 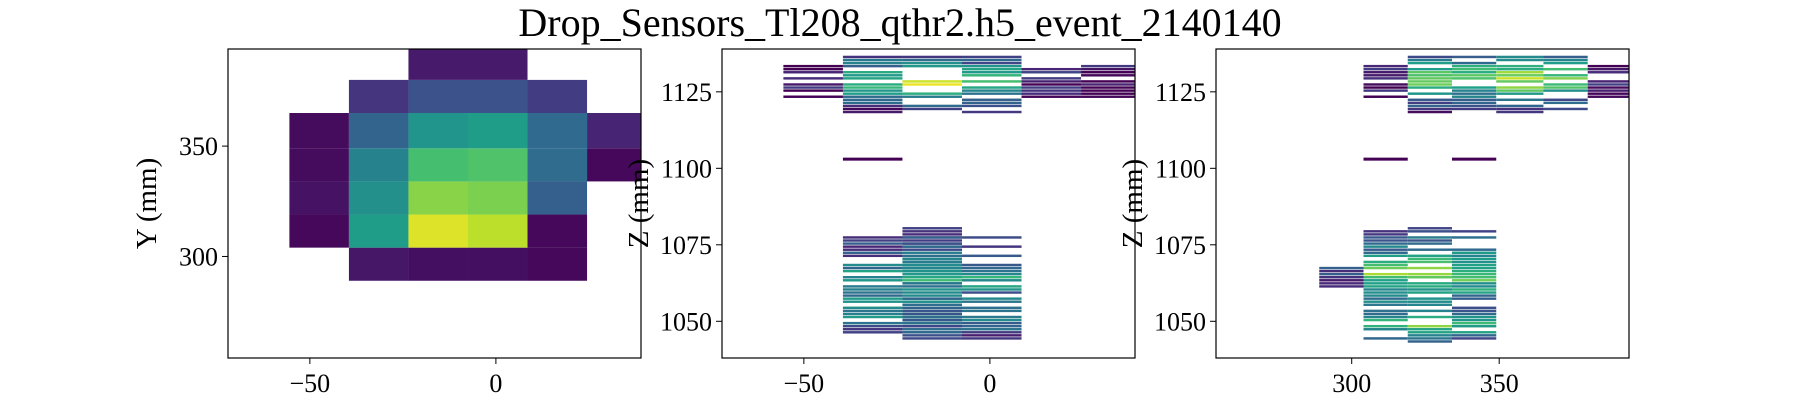 What do you see at coordinates (686, 92) in the screenshot?
I see `xz-ytick-label: 1125` at bounding box center [686, 92].